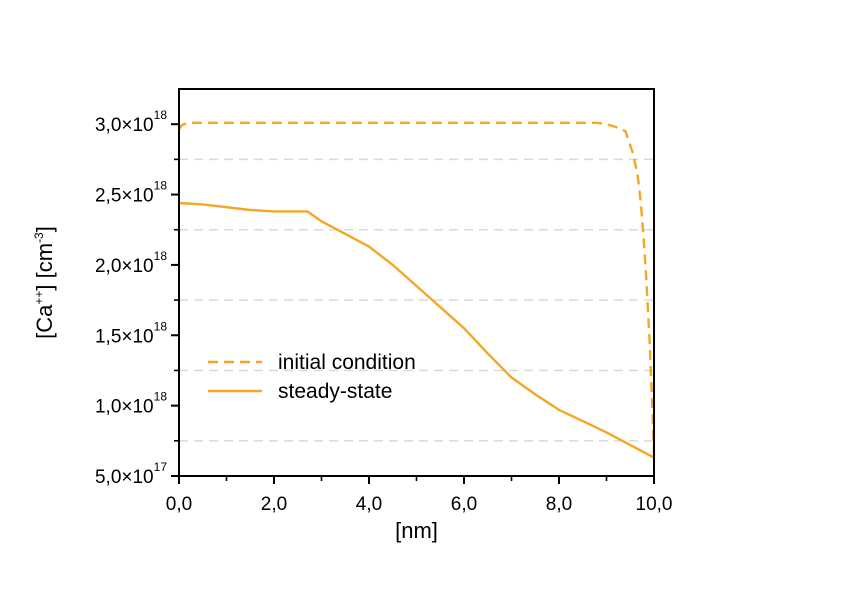  What do you see at coordinates (124, 477) in the screenshot?
I see `y-tick-mantissa: 5,0×10` at bounding box center [124, 477].